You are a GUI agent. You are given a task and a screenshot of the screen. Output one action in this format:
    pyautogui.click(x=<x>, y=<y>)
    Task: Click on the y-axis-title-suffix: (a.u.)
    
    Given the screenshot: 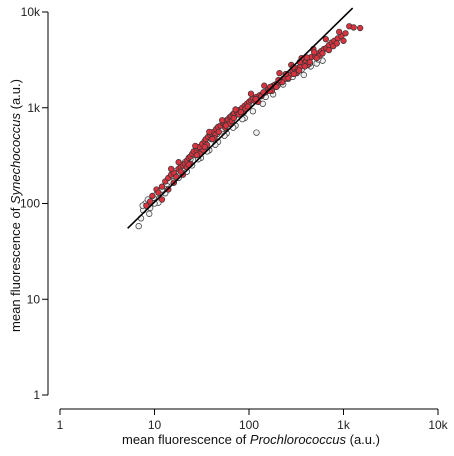 What is the action you would take?
    pyautogui.click(x=15, y=96)
    